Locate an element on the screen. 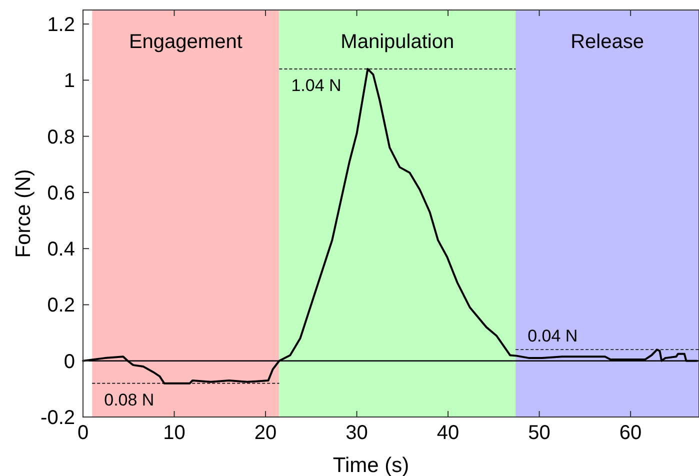 The image size is (699, 476). y-tick-label: 0.2 is located at coordinates (61, 305).